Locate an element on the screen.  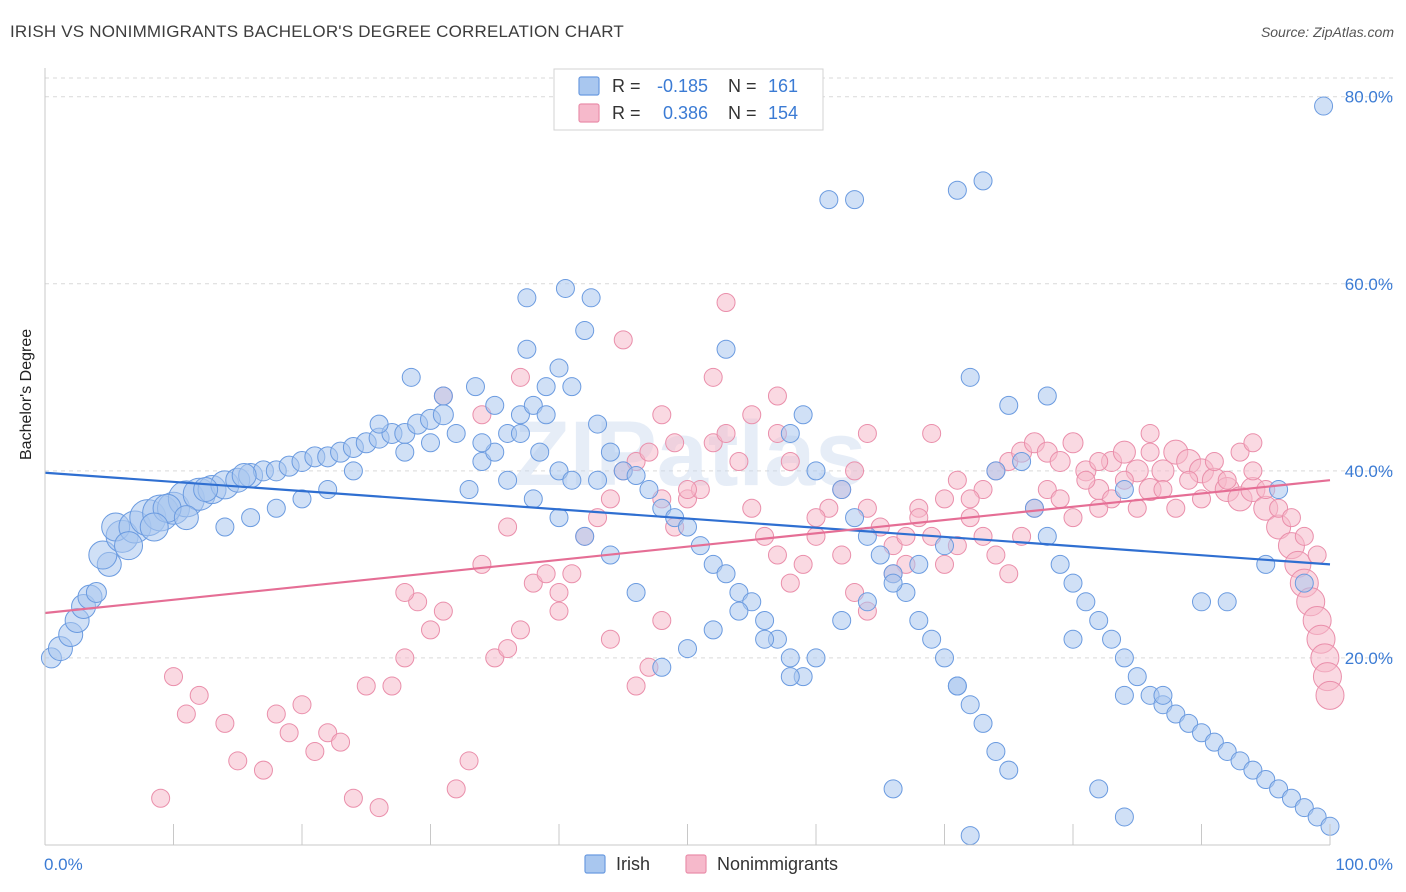
r-value: -0.185 is located at coordinates (682, 86).